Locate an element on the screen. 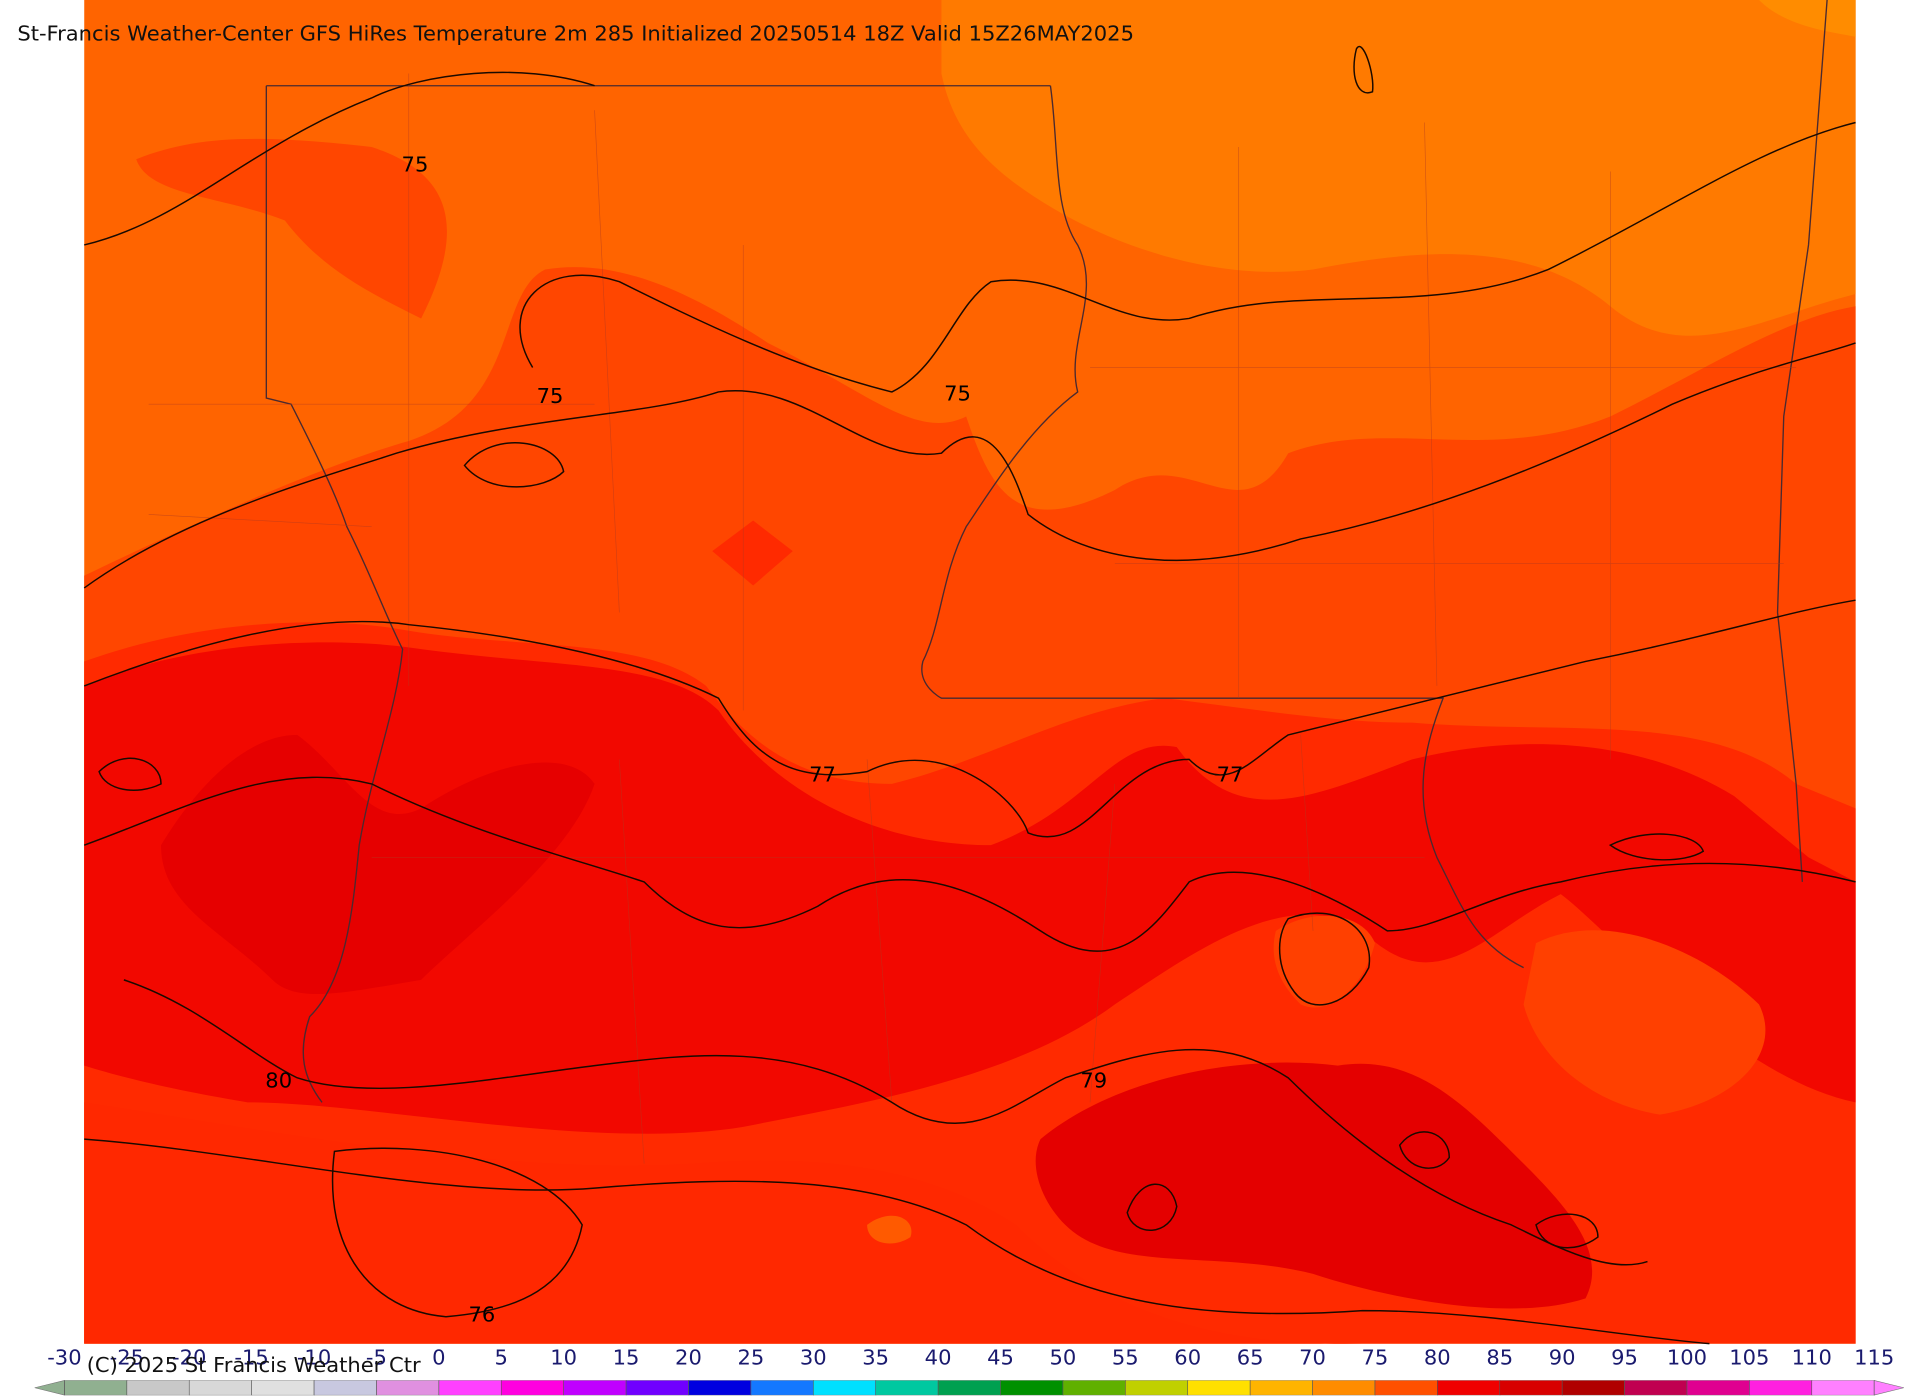  colorbar-tick-label: 5 is located at coordinates (501, 1358).